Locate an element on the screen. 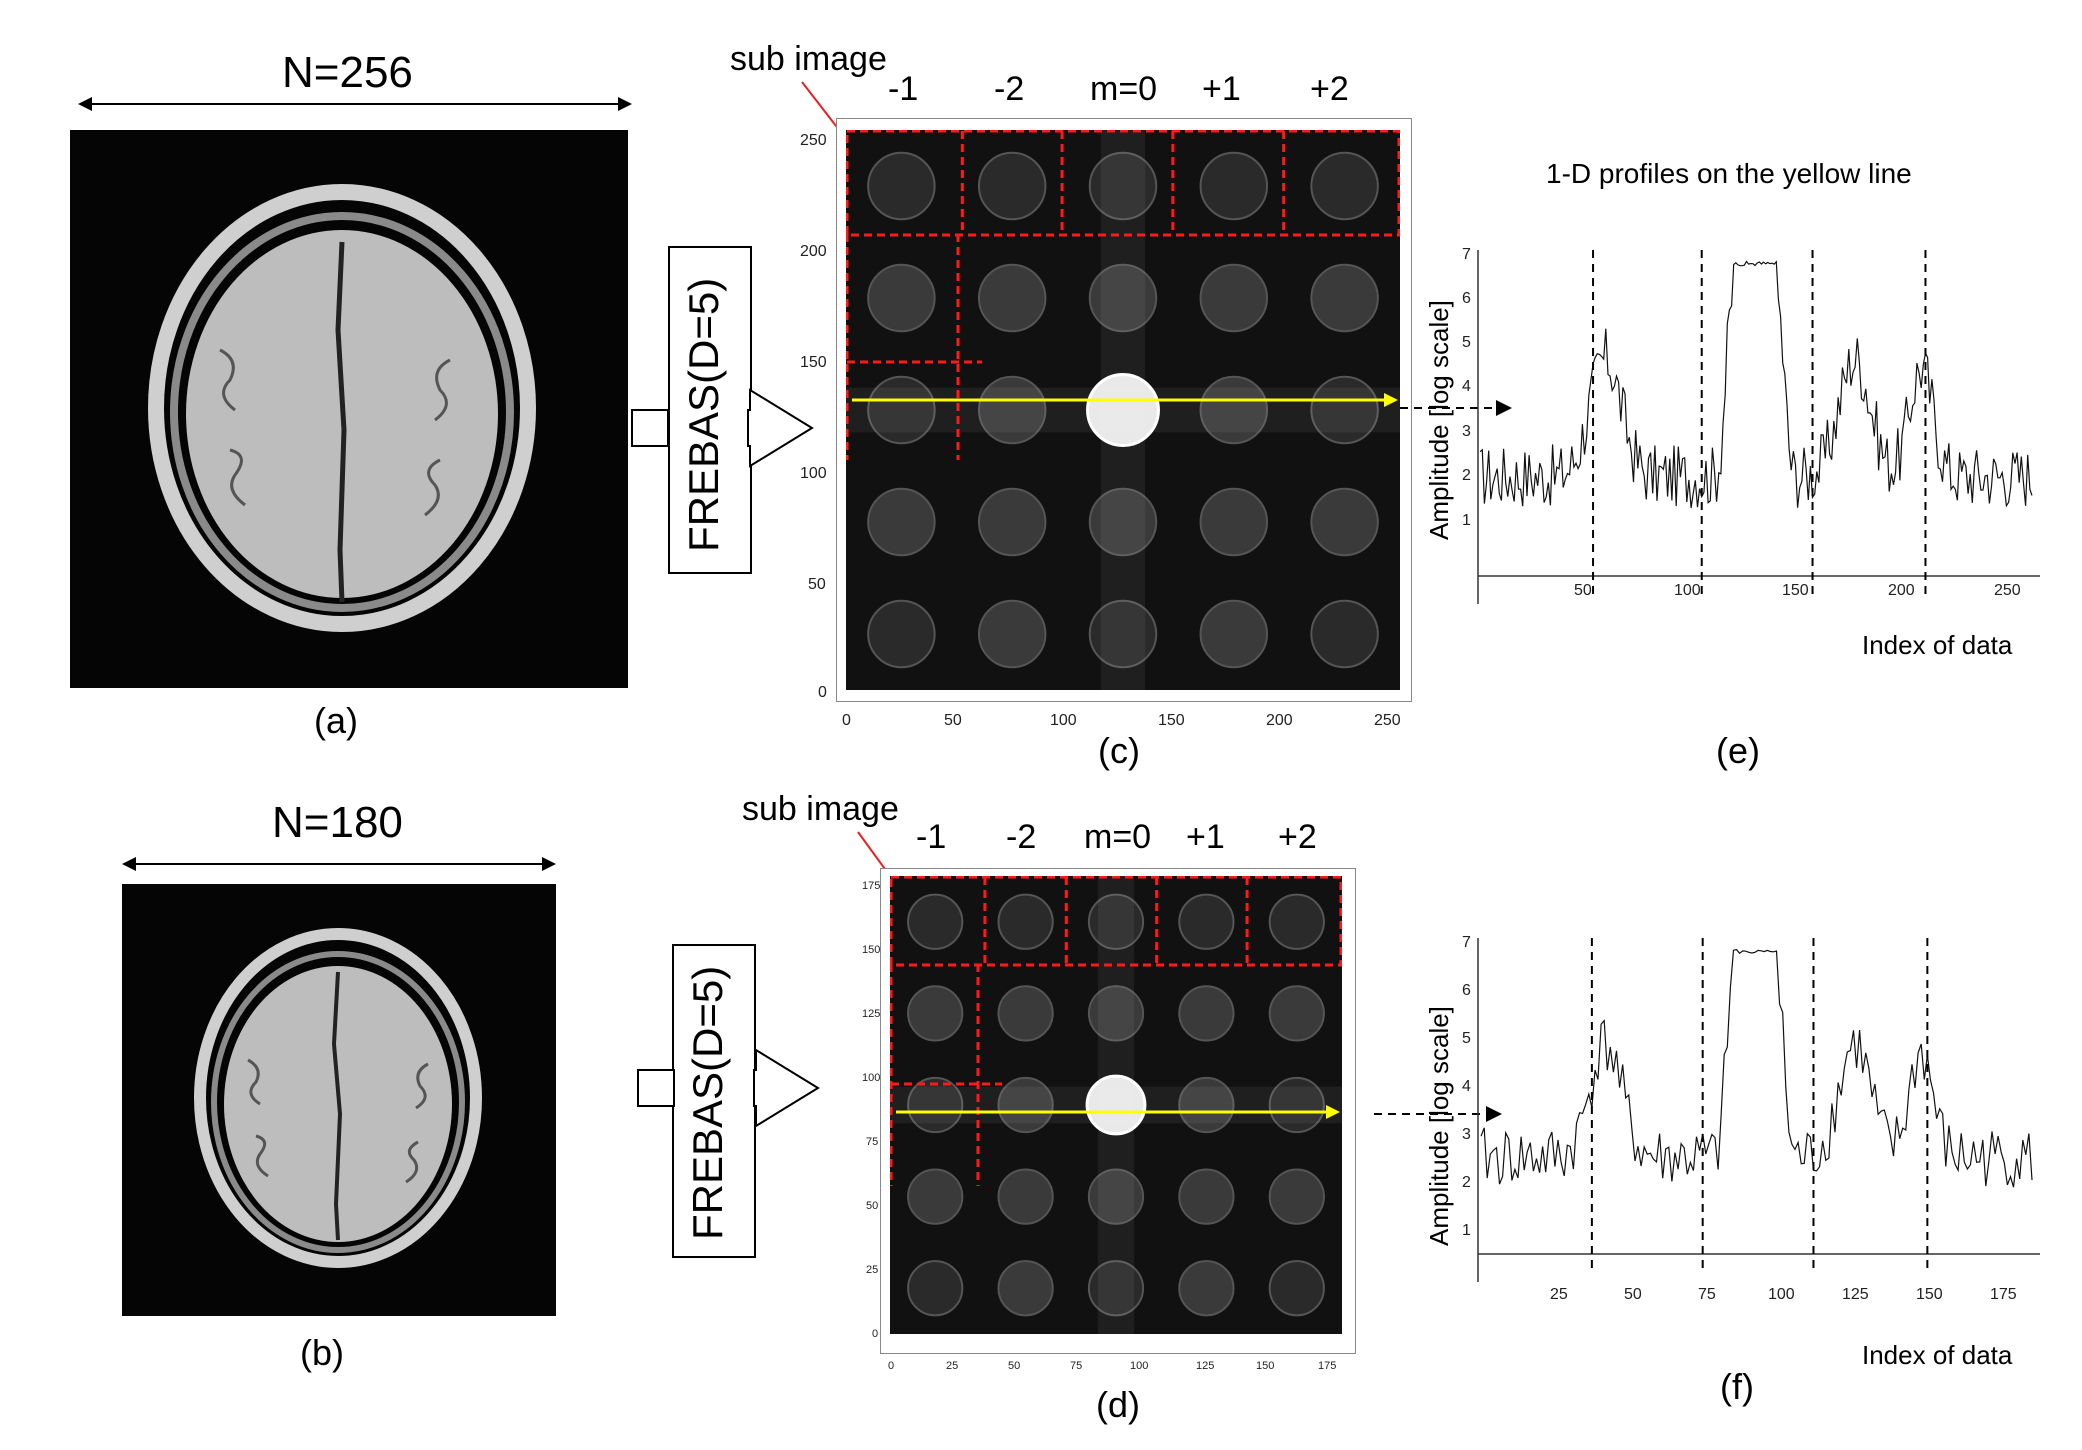 The width and height of the screenshot is (2082, 1450). x-tick-d-2: 50 is located at coordinates (1014, 1366).